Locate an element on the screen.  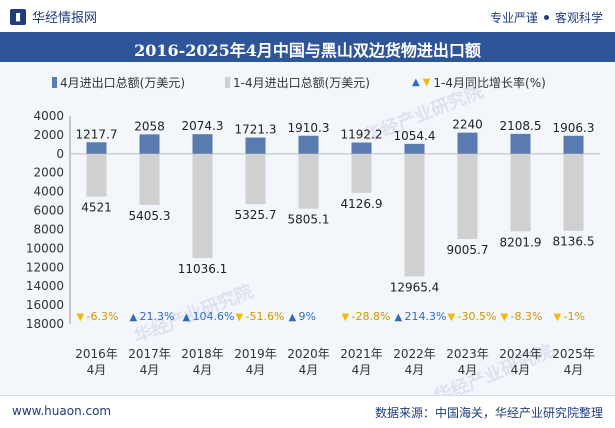
cumulative-value-label: 8201.9 is located at coordinates (521, 242).